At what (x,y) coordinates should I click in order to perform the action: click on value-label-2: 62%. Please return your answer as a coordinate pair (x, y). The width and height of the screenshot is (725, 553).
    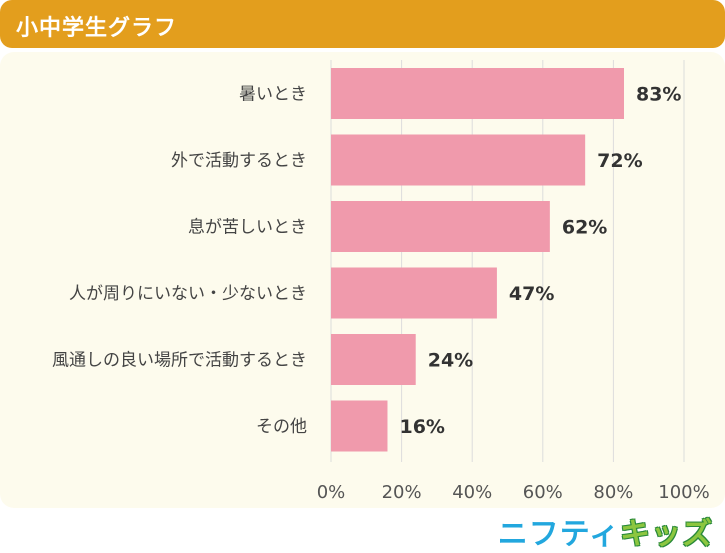
    Looking at the image, I should click on (584, 228).